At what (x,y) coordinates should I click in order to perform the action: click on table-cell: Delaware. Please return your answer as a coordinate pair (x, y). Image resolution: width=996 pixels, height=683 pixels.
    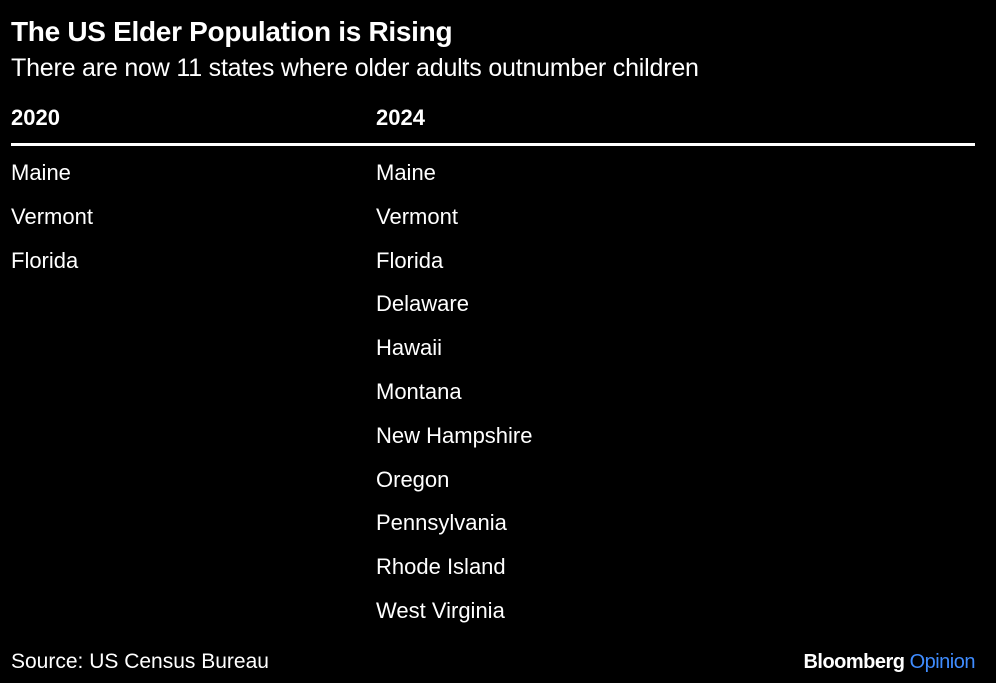
    Looking at the image, I should click on (422, 304).